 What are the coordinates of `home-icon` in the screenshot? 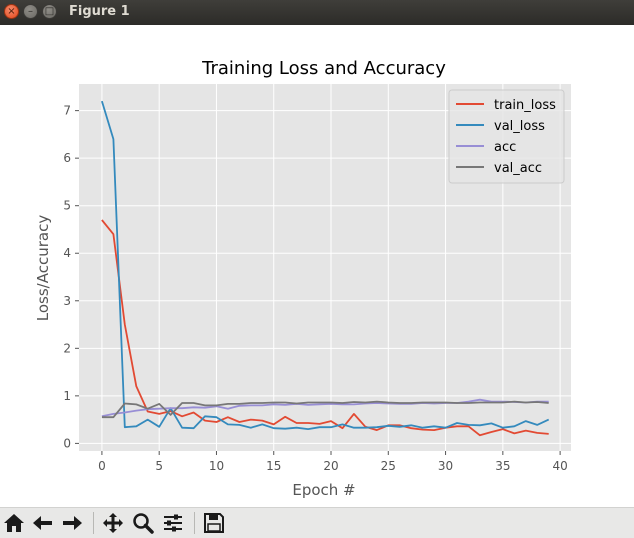 It's located at (14, 523).